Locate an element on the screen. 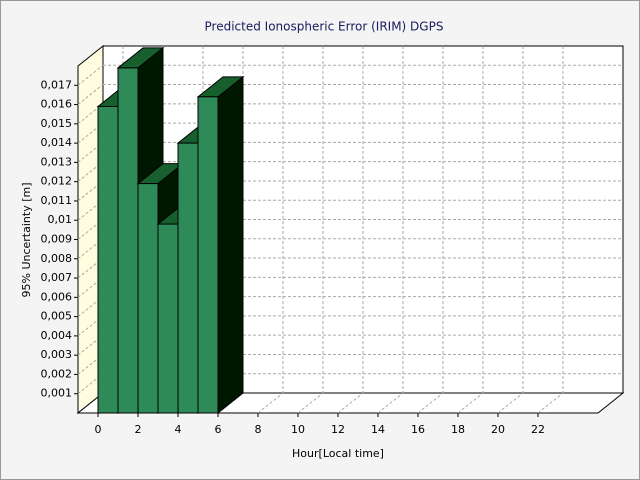  y-tick-label: 0,001 is located at coordinates (57, 393).